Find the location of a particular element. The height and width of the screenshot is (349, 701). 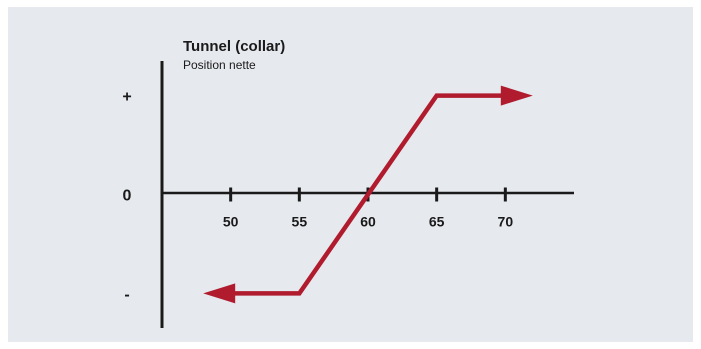

x-tick-label: 55 is located at coordinates (300, 222).